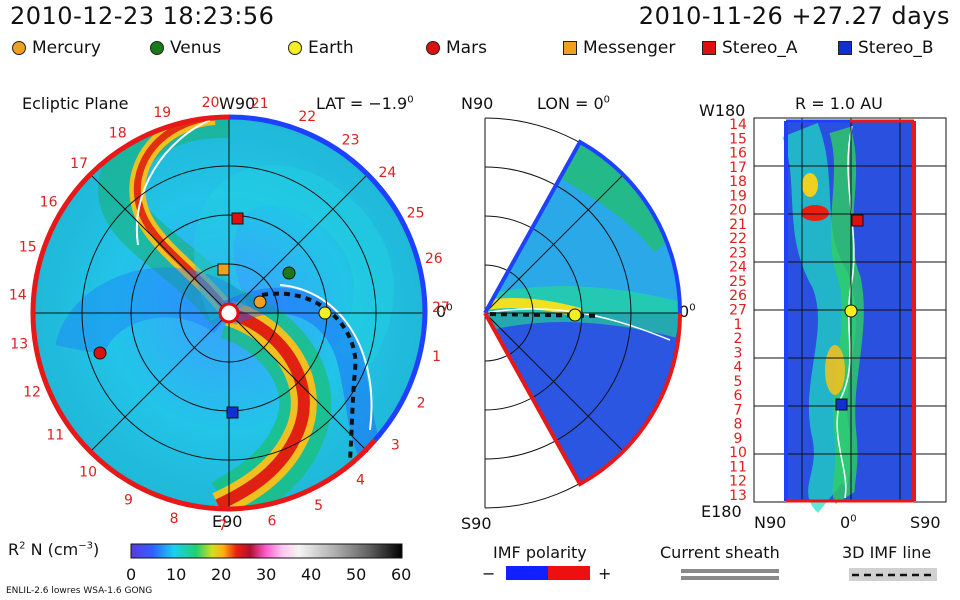  I want to click on meridional-earth-marker, so click(575, 315).